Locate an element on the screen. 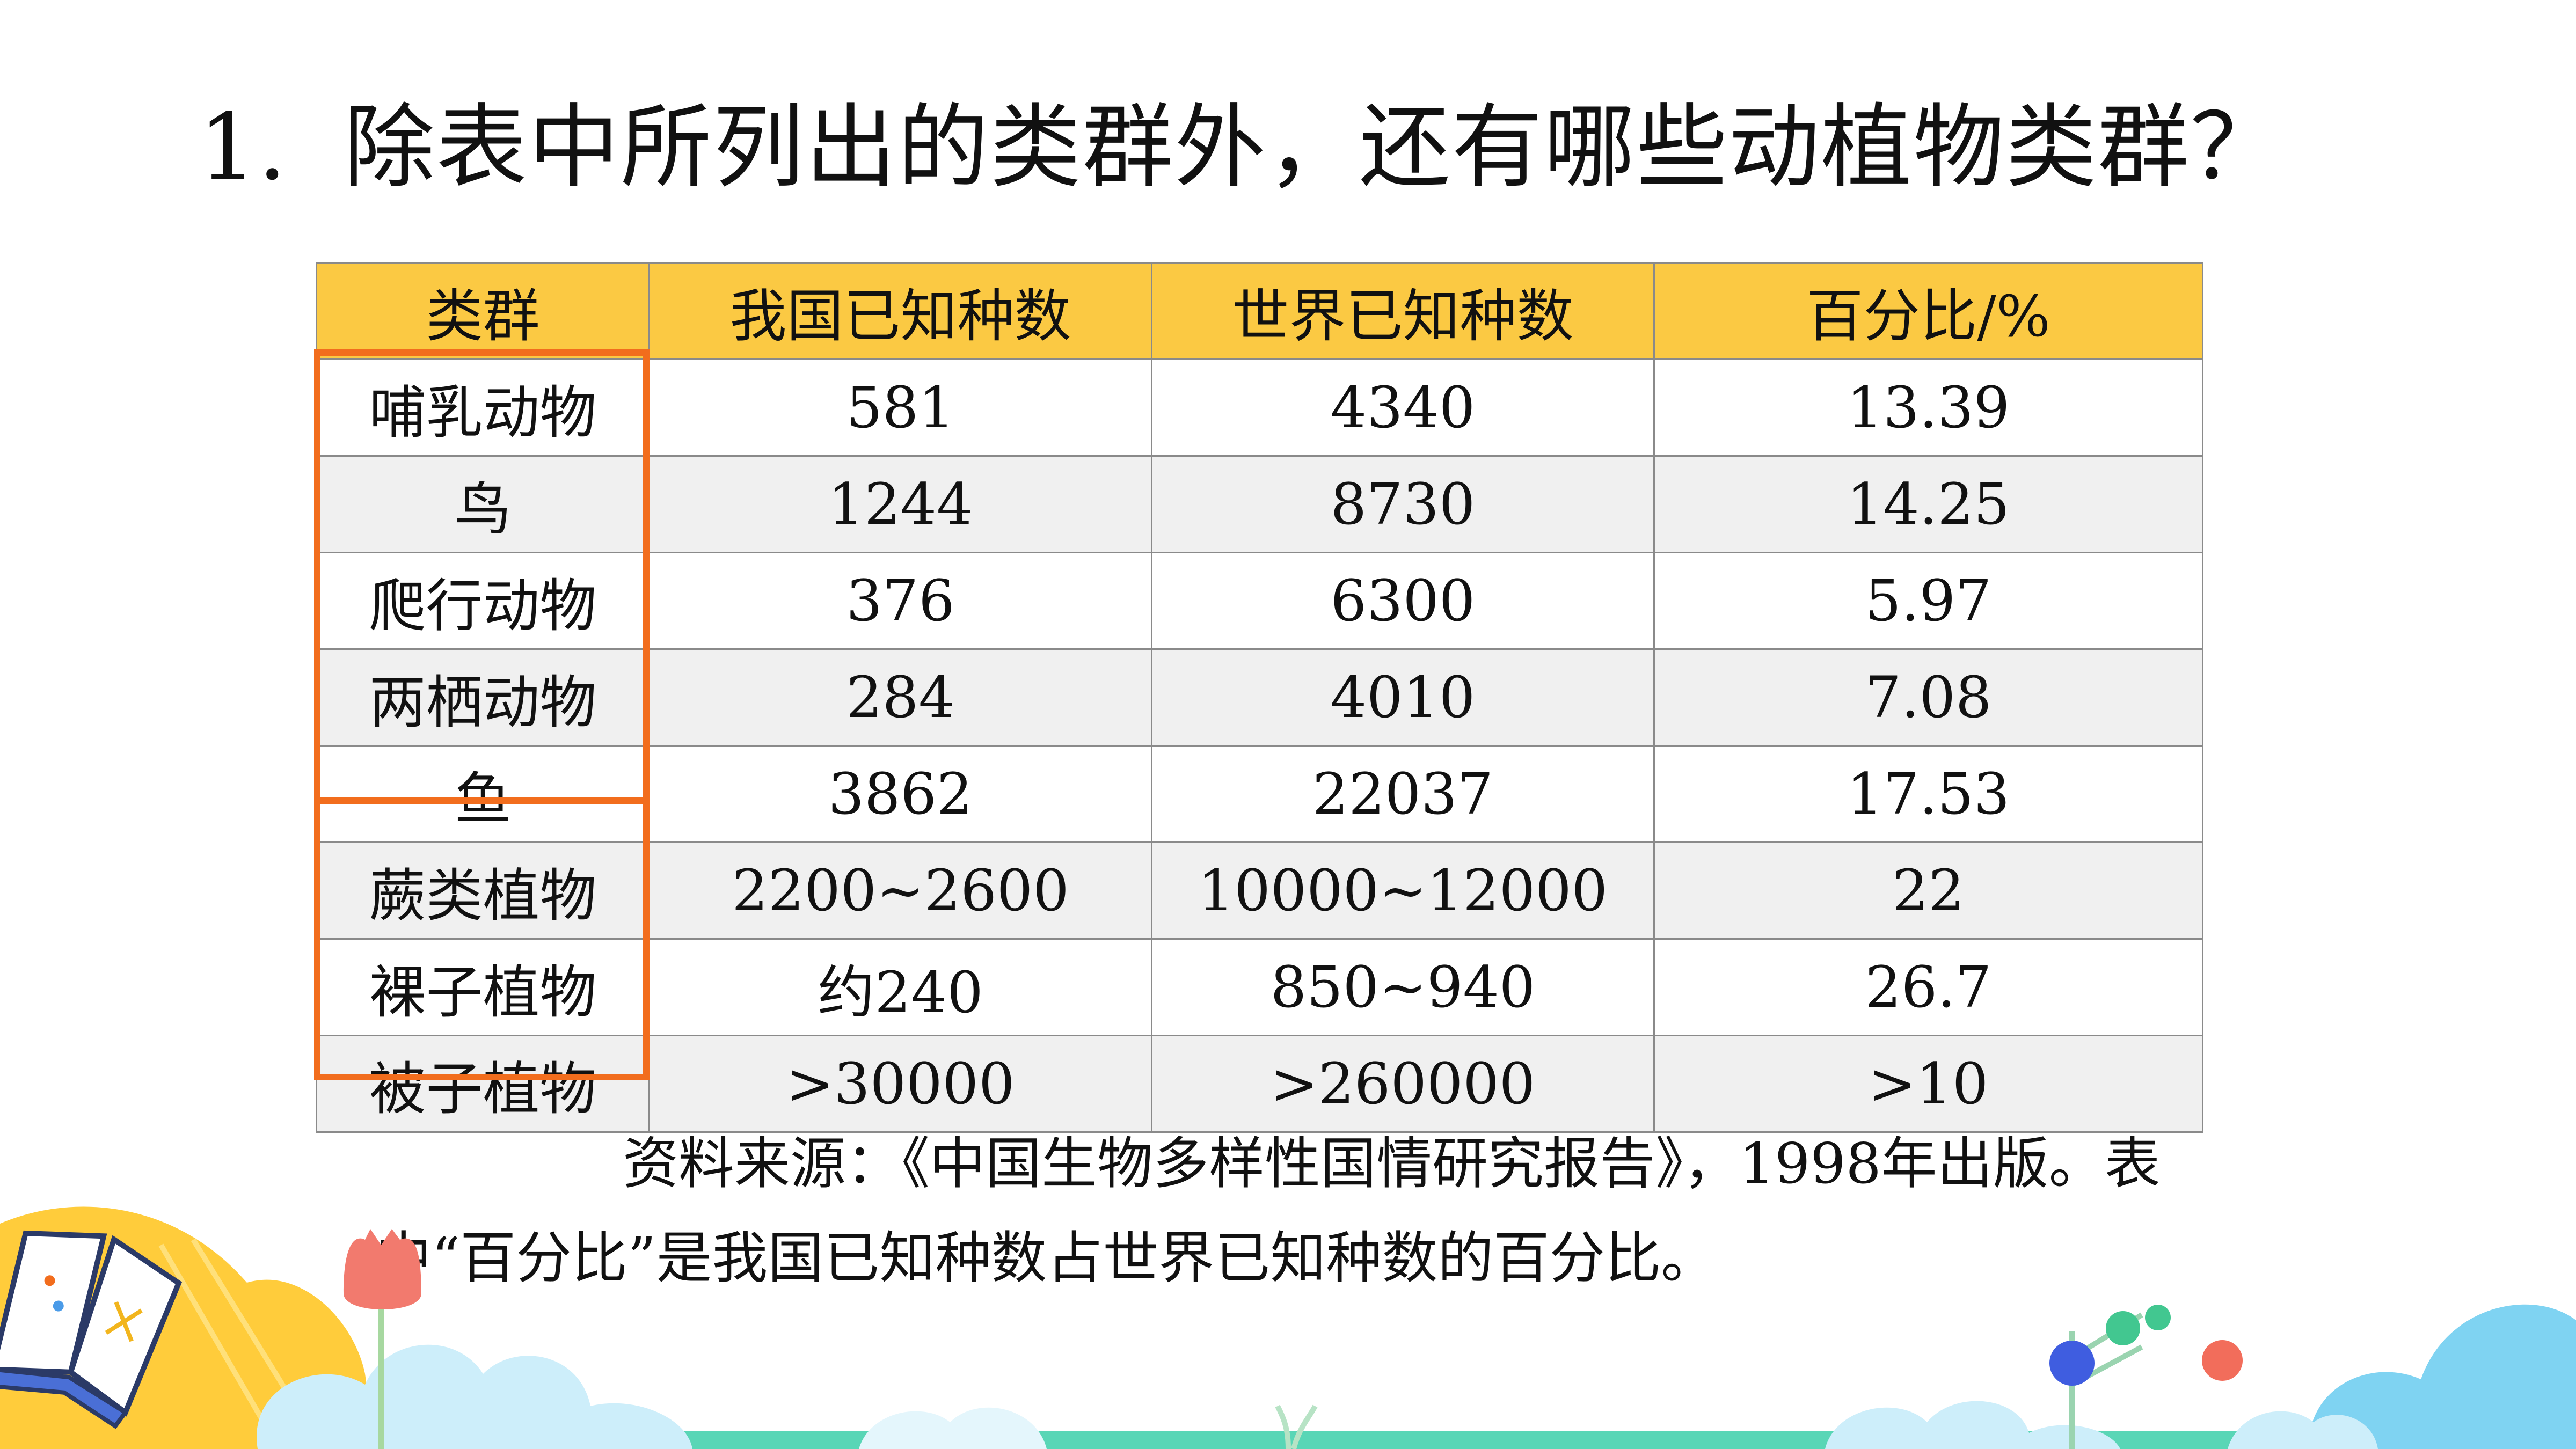 This screenshot has height=1449, width=2576. table-row: 鱼 3862 22037 17.53 is located at coordinates (1259, 794).